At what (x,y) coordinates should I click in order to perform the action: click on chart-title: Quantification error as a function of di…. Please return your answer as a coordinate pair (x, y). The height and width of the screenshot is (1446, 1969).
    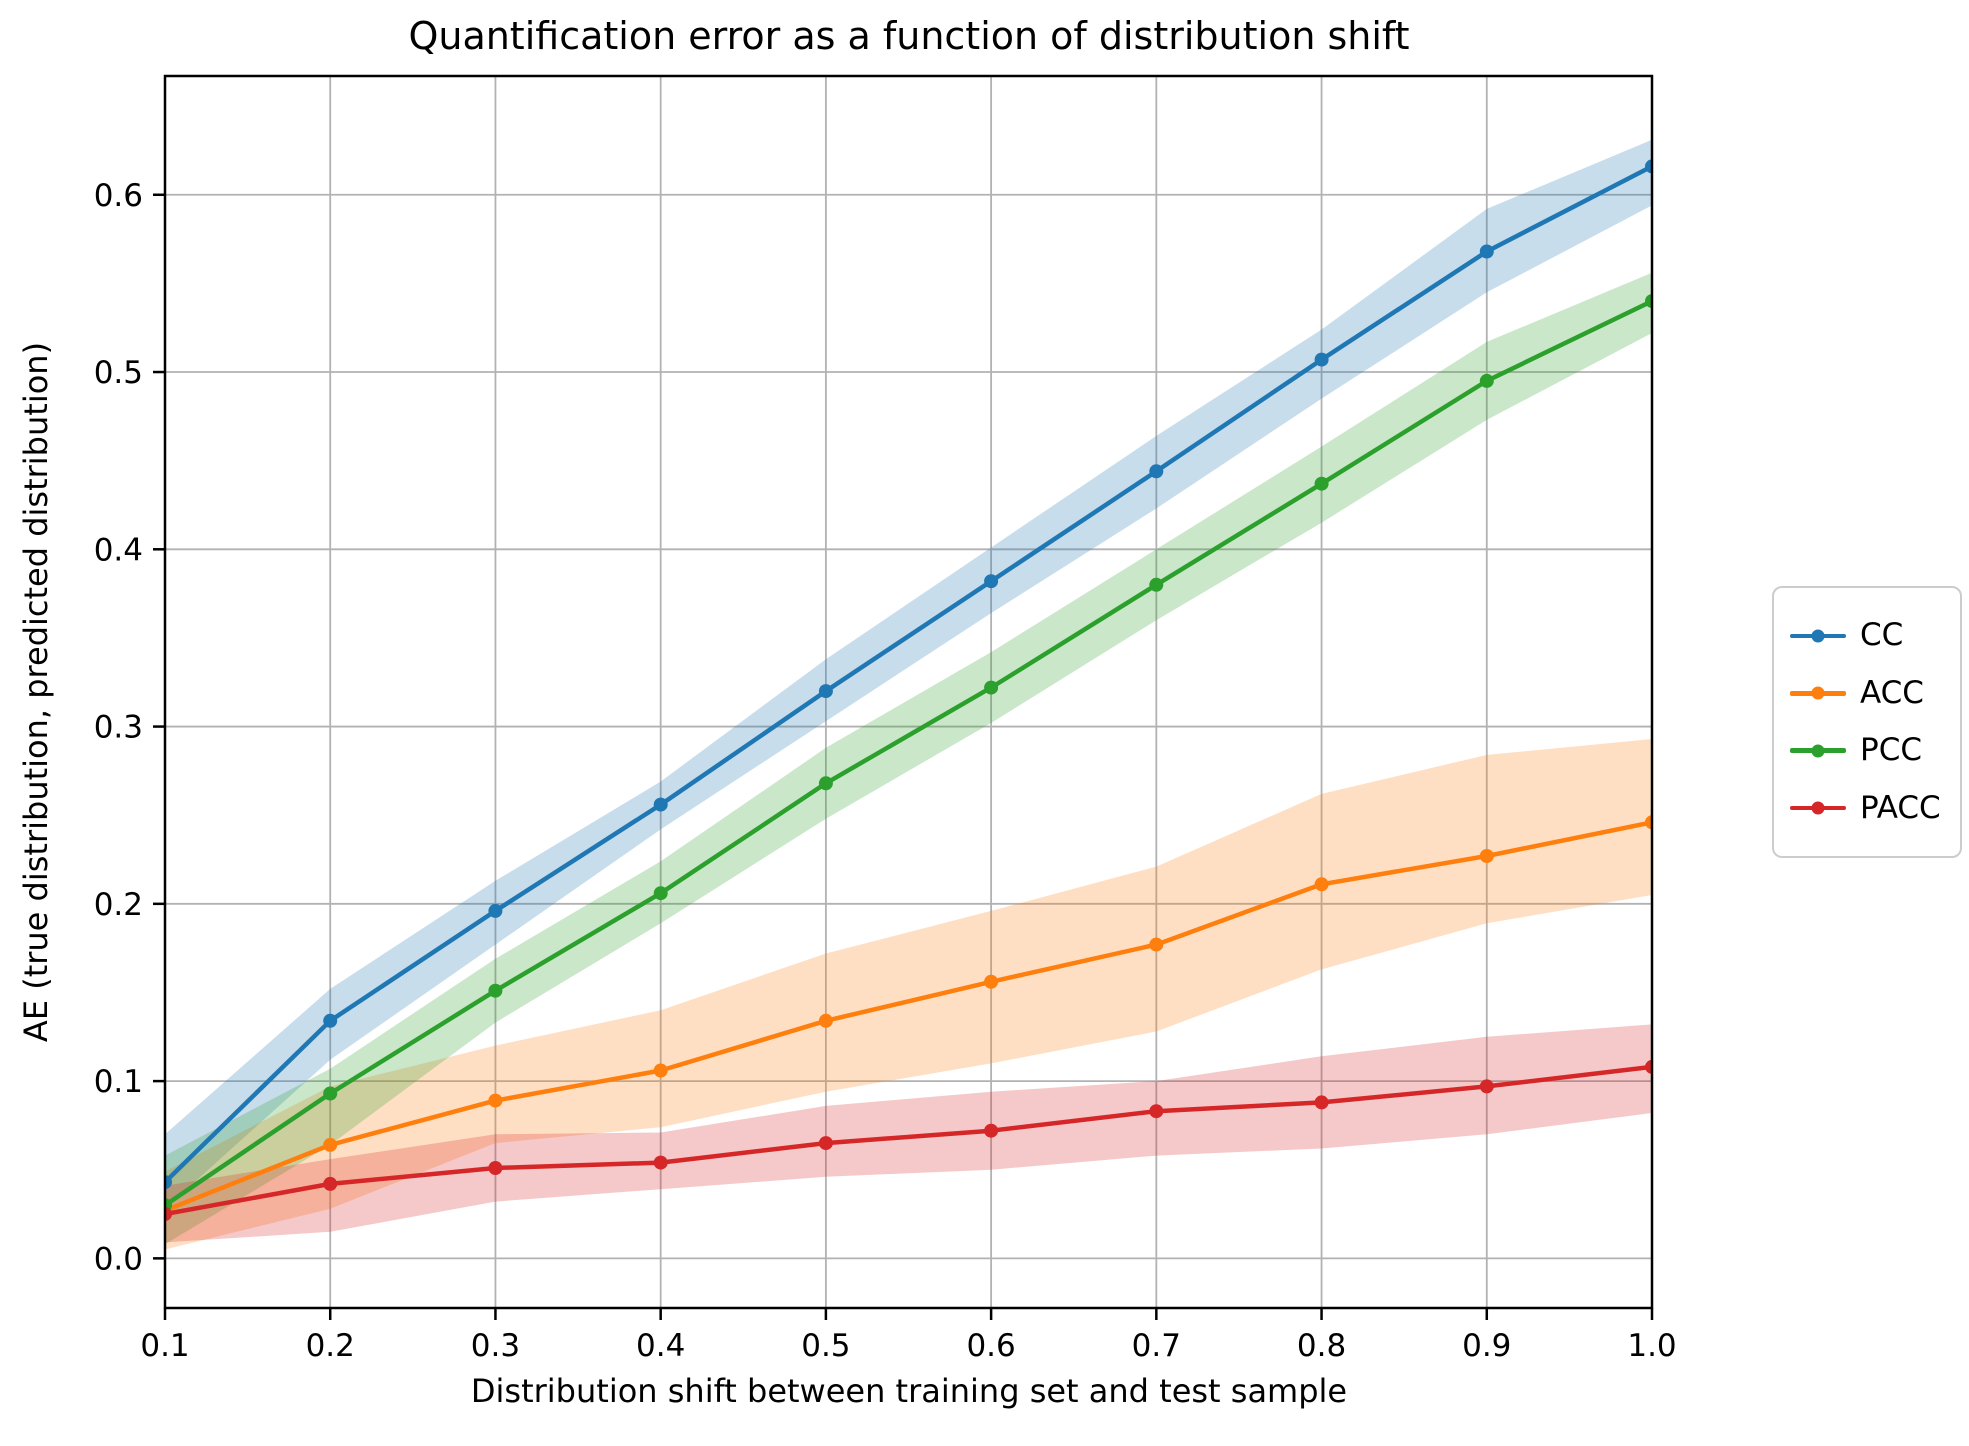
    Looking at the image, I should click on (909, 36).